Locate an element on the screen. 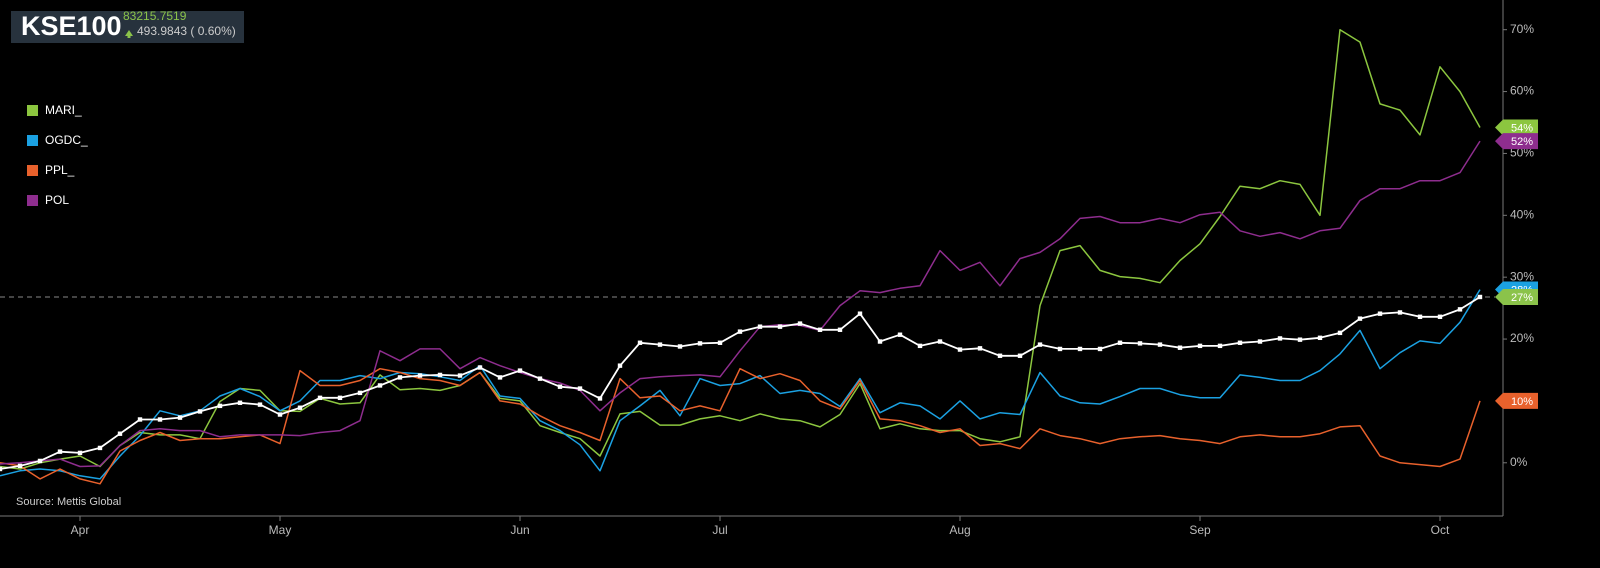  legend-label: PPL_ is located at coordinates (60, 170).